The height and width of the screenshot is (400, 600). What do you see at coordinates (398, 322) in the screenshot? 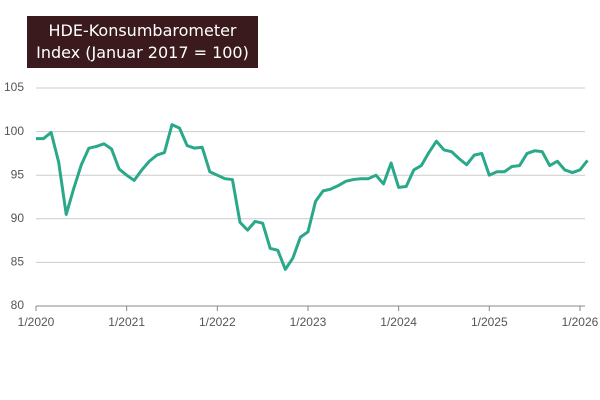
I see `x-tick-label: 1/2024` at bounding box center [398, 322].